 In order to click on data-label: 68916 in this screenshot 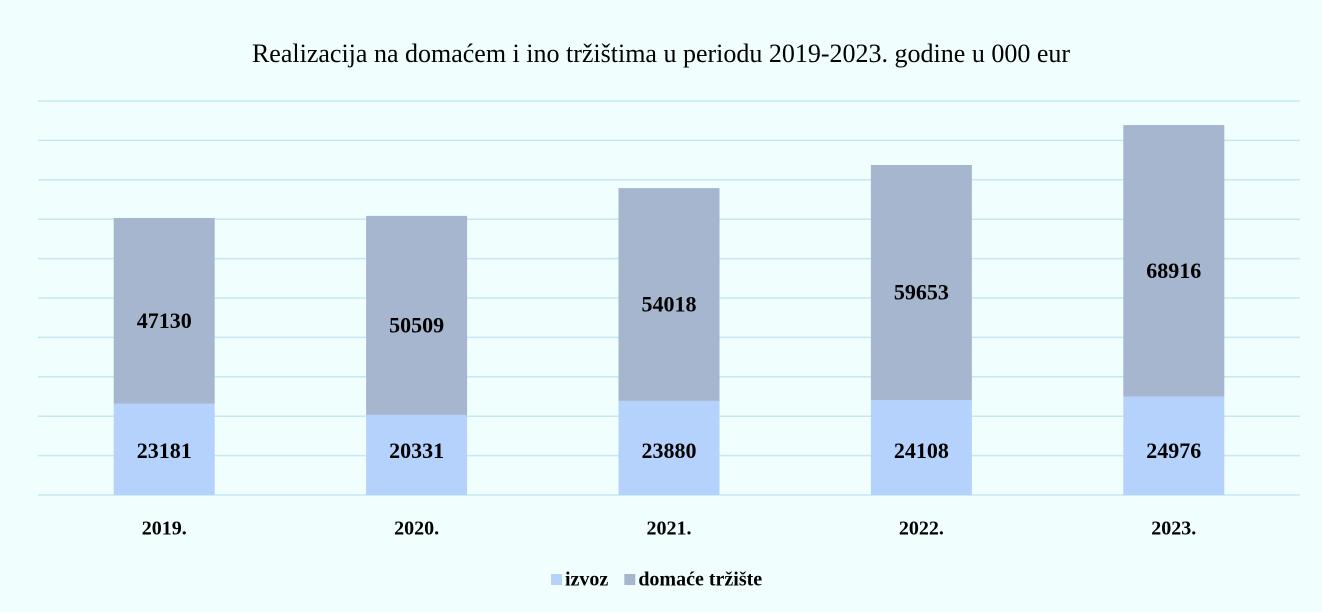, I will do `click(1173, 270)`.